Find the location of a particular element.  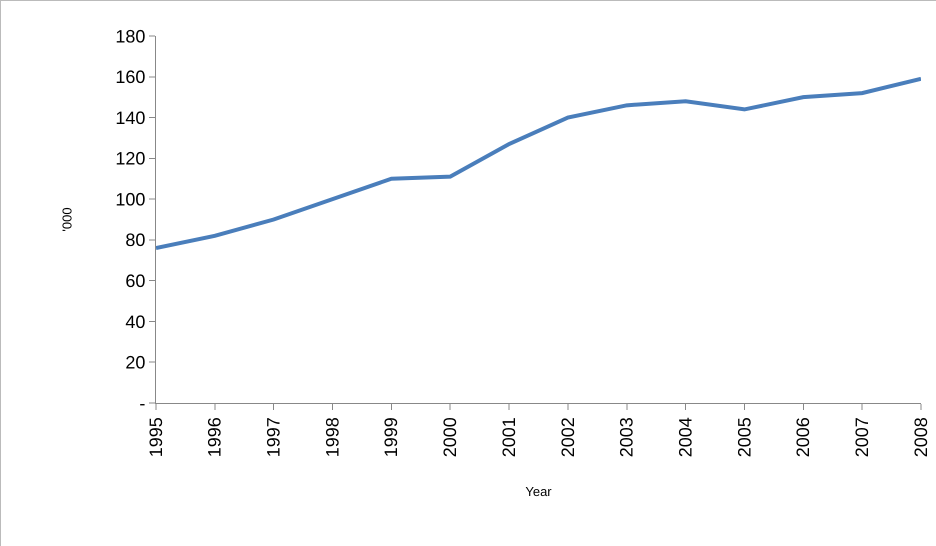

y-tick-label: 40 is located at coordinates (135, 322).